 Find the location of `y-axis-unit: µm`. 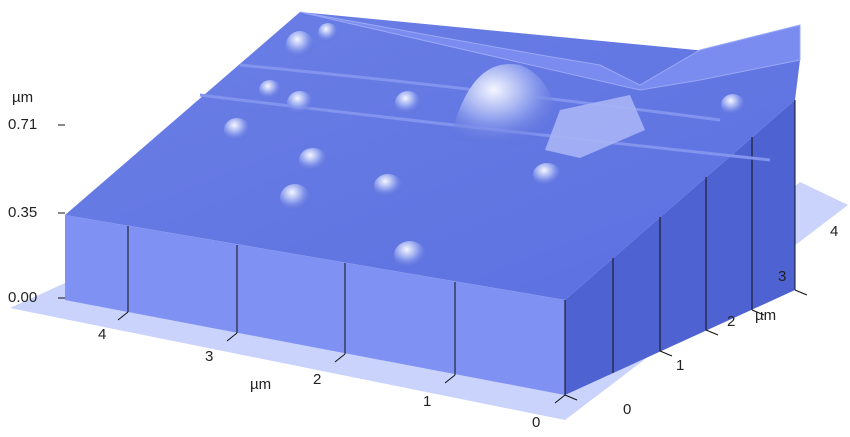

y-axis-unit: µm is located at coordinates (765, 315).